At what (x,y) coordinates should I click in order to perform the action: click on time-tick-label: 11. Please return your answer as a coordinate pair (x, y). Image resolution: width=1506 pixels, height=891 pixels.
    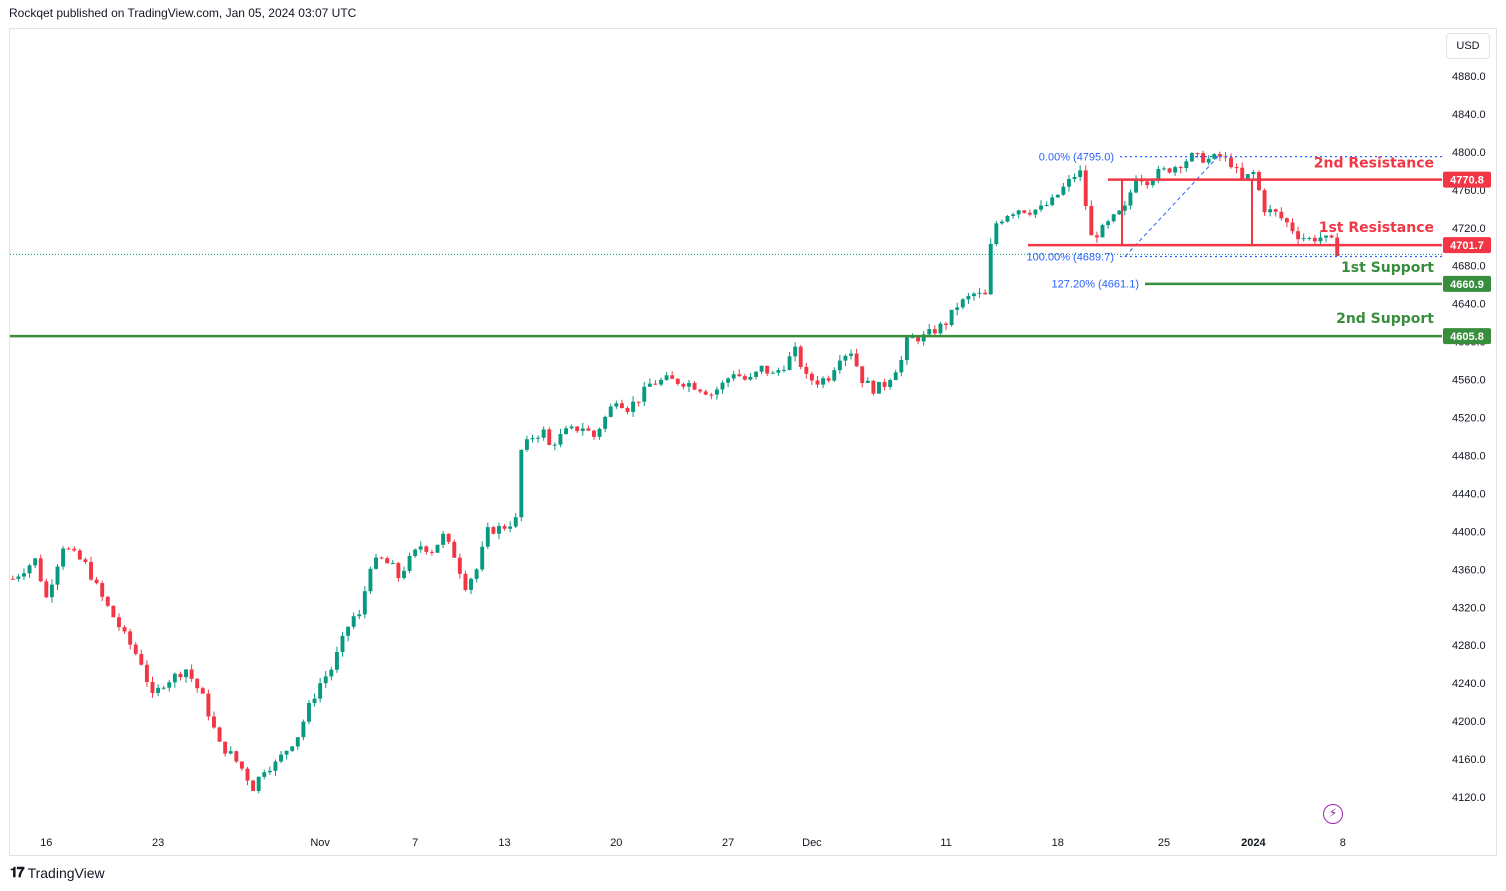
    Looking at the image, I should click on (945, 843).